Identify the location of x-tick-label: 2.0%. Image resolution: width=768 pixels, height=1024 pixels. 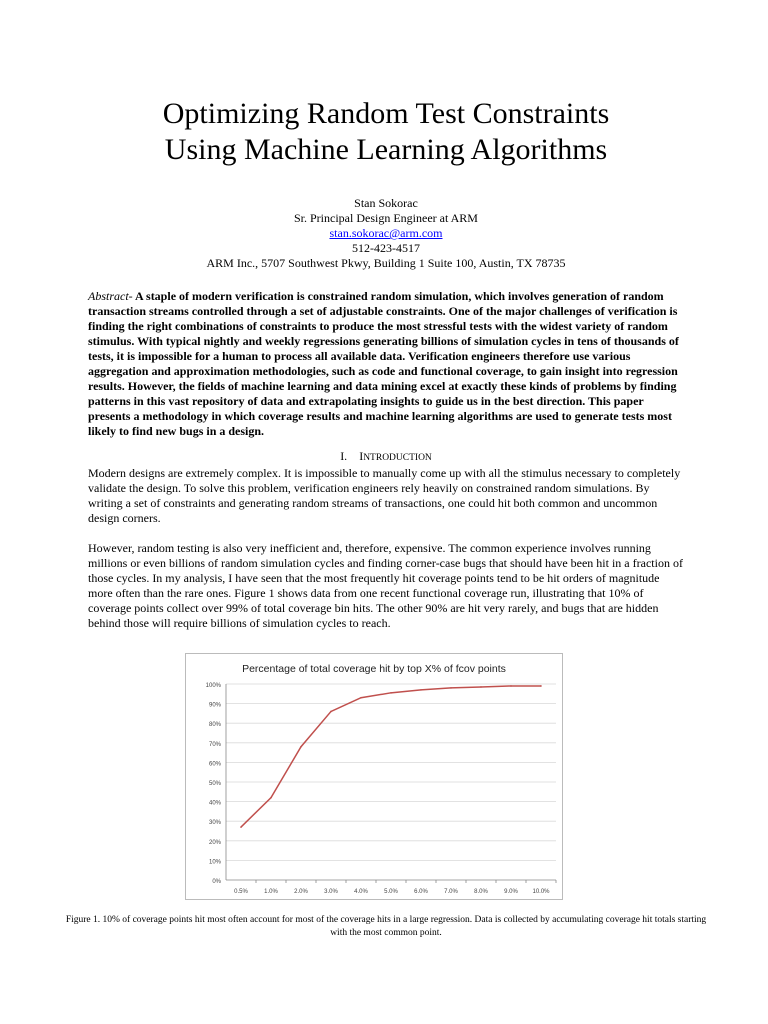
(301, 892).